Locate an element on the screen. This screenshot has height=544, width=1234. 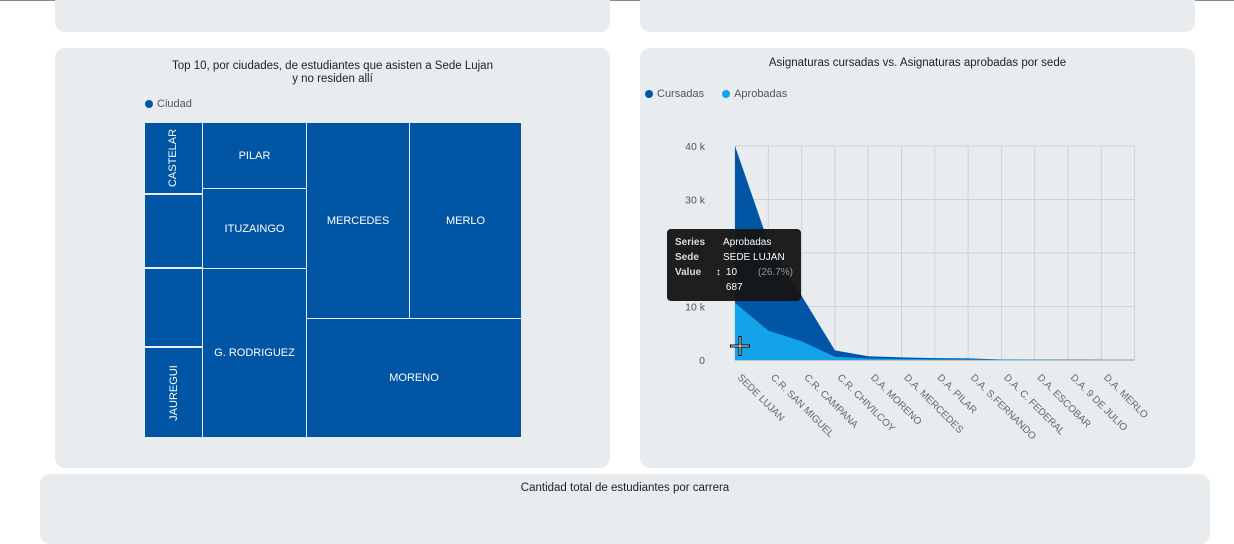
tooltip-series-key: Series is located at coordinates (699, 242).